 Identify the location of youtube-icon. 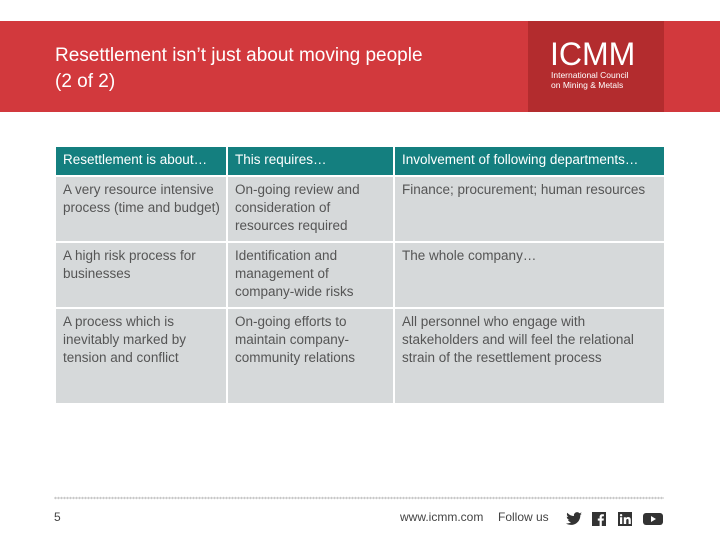
(653, 519).